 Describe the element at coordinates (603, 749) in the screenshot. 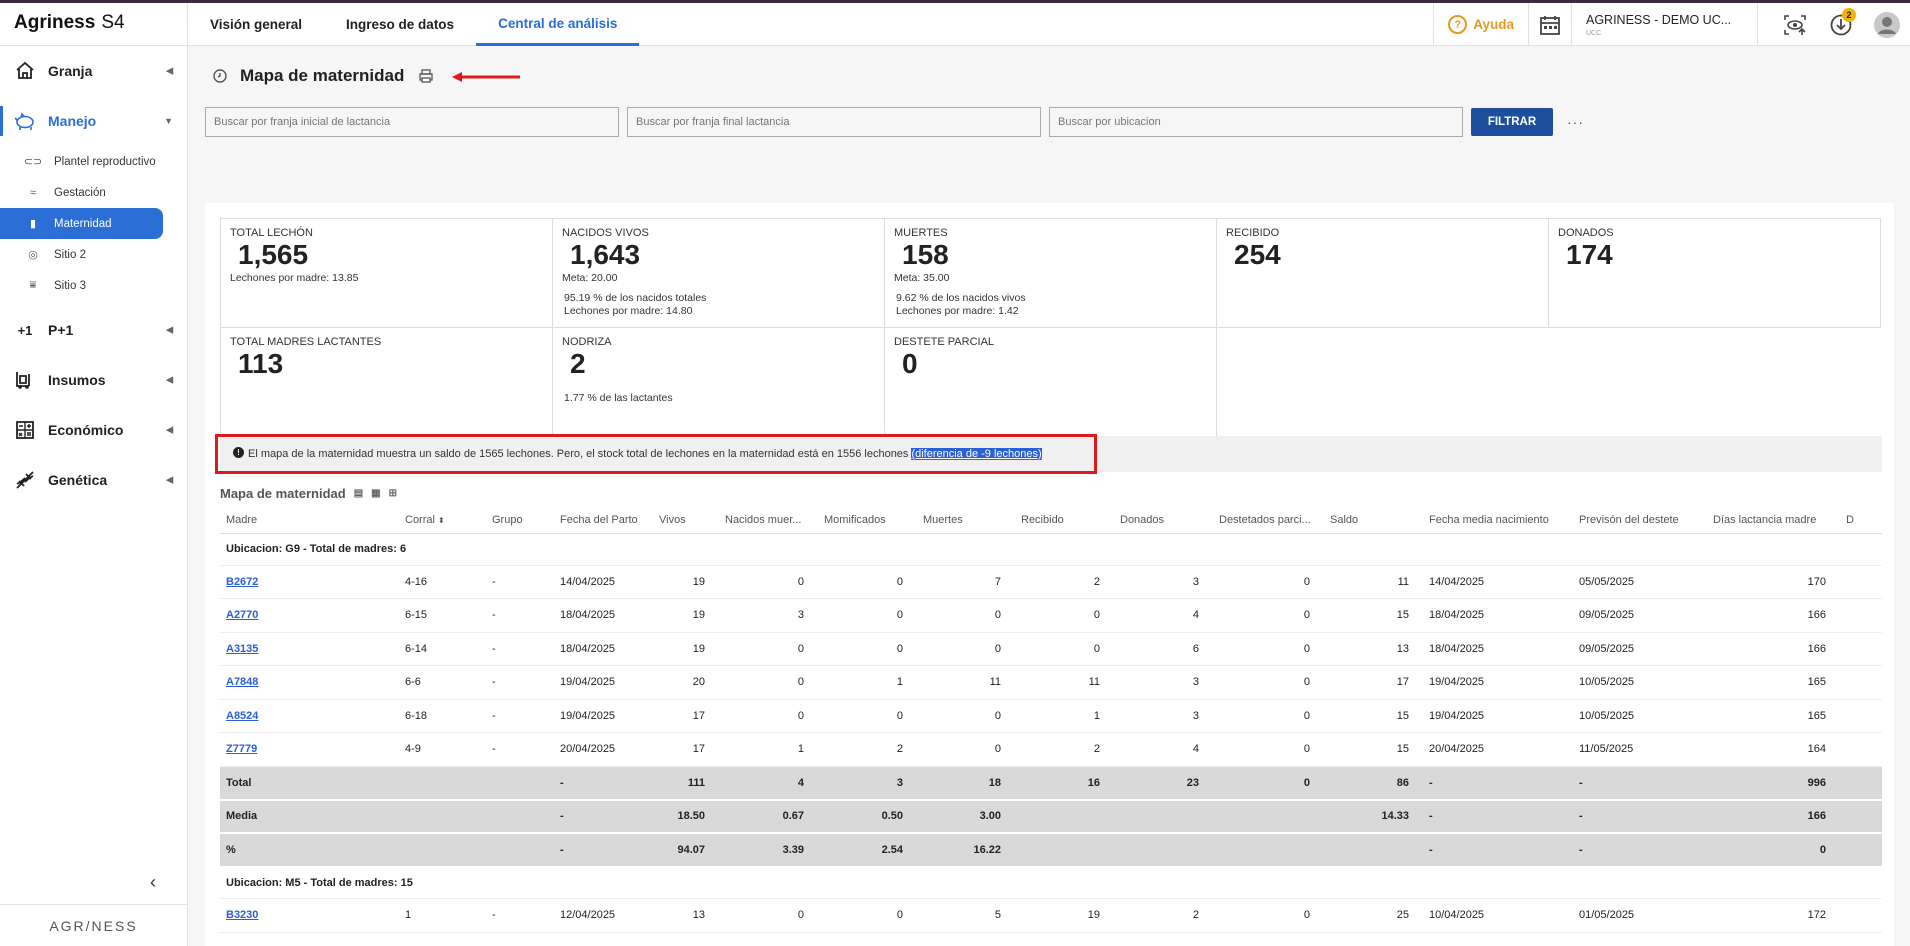

I see `table-cell: 20/04/2025` at that location.